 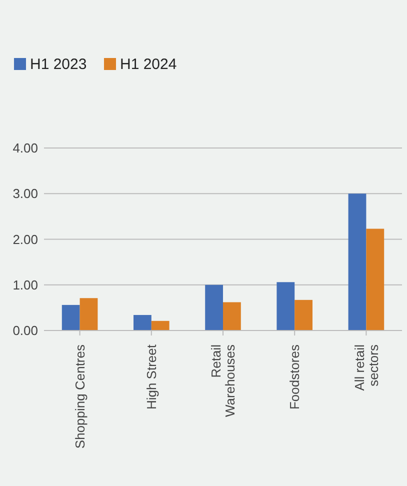 I want to click on y-tick-label: 3.00, so click(x=25, y=194).